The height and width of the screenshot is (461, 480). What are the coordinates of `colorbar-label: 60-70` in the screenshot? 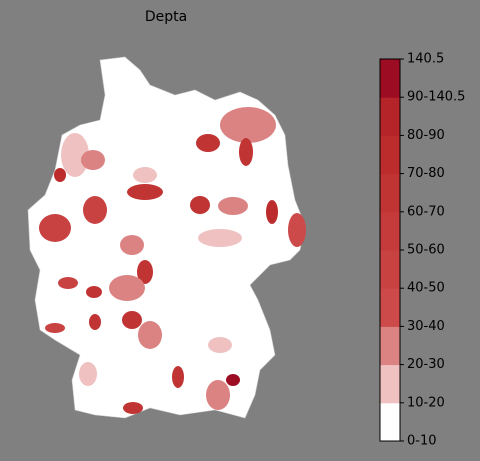 It's located at (426, 211).